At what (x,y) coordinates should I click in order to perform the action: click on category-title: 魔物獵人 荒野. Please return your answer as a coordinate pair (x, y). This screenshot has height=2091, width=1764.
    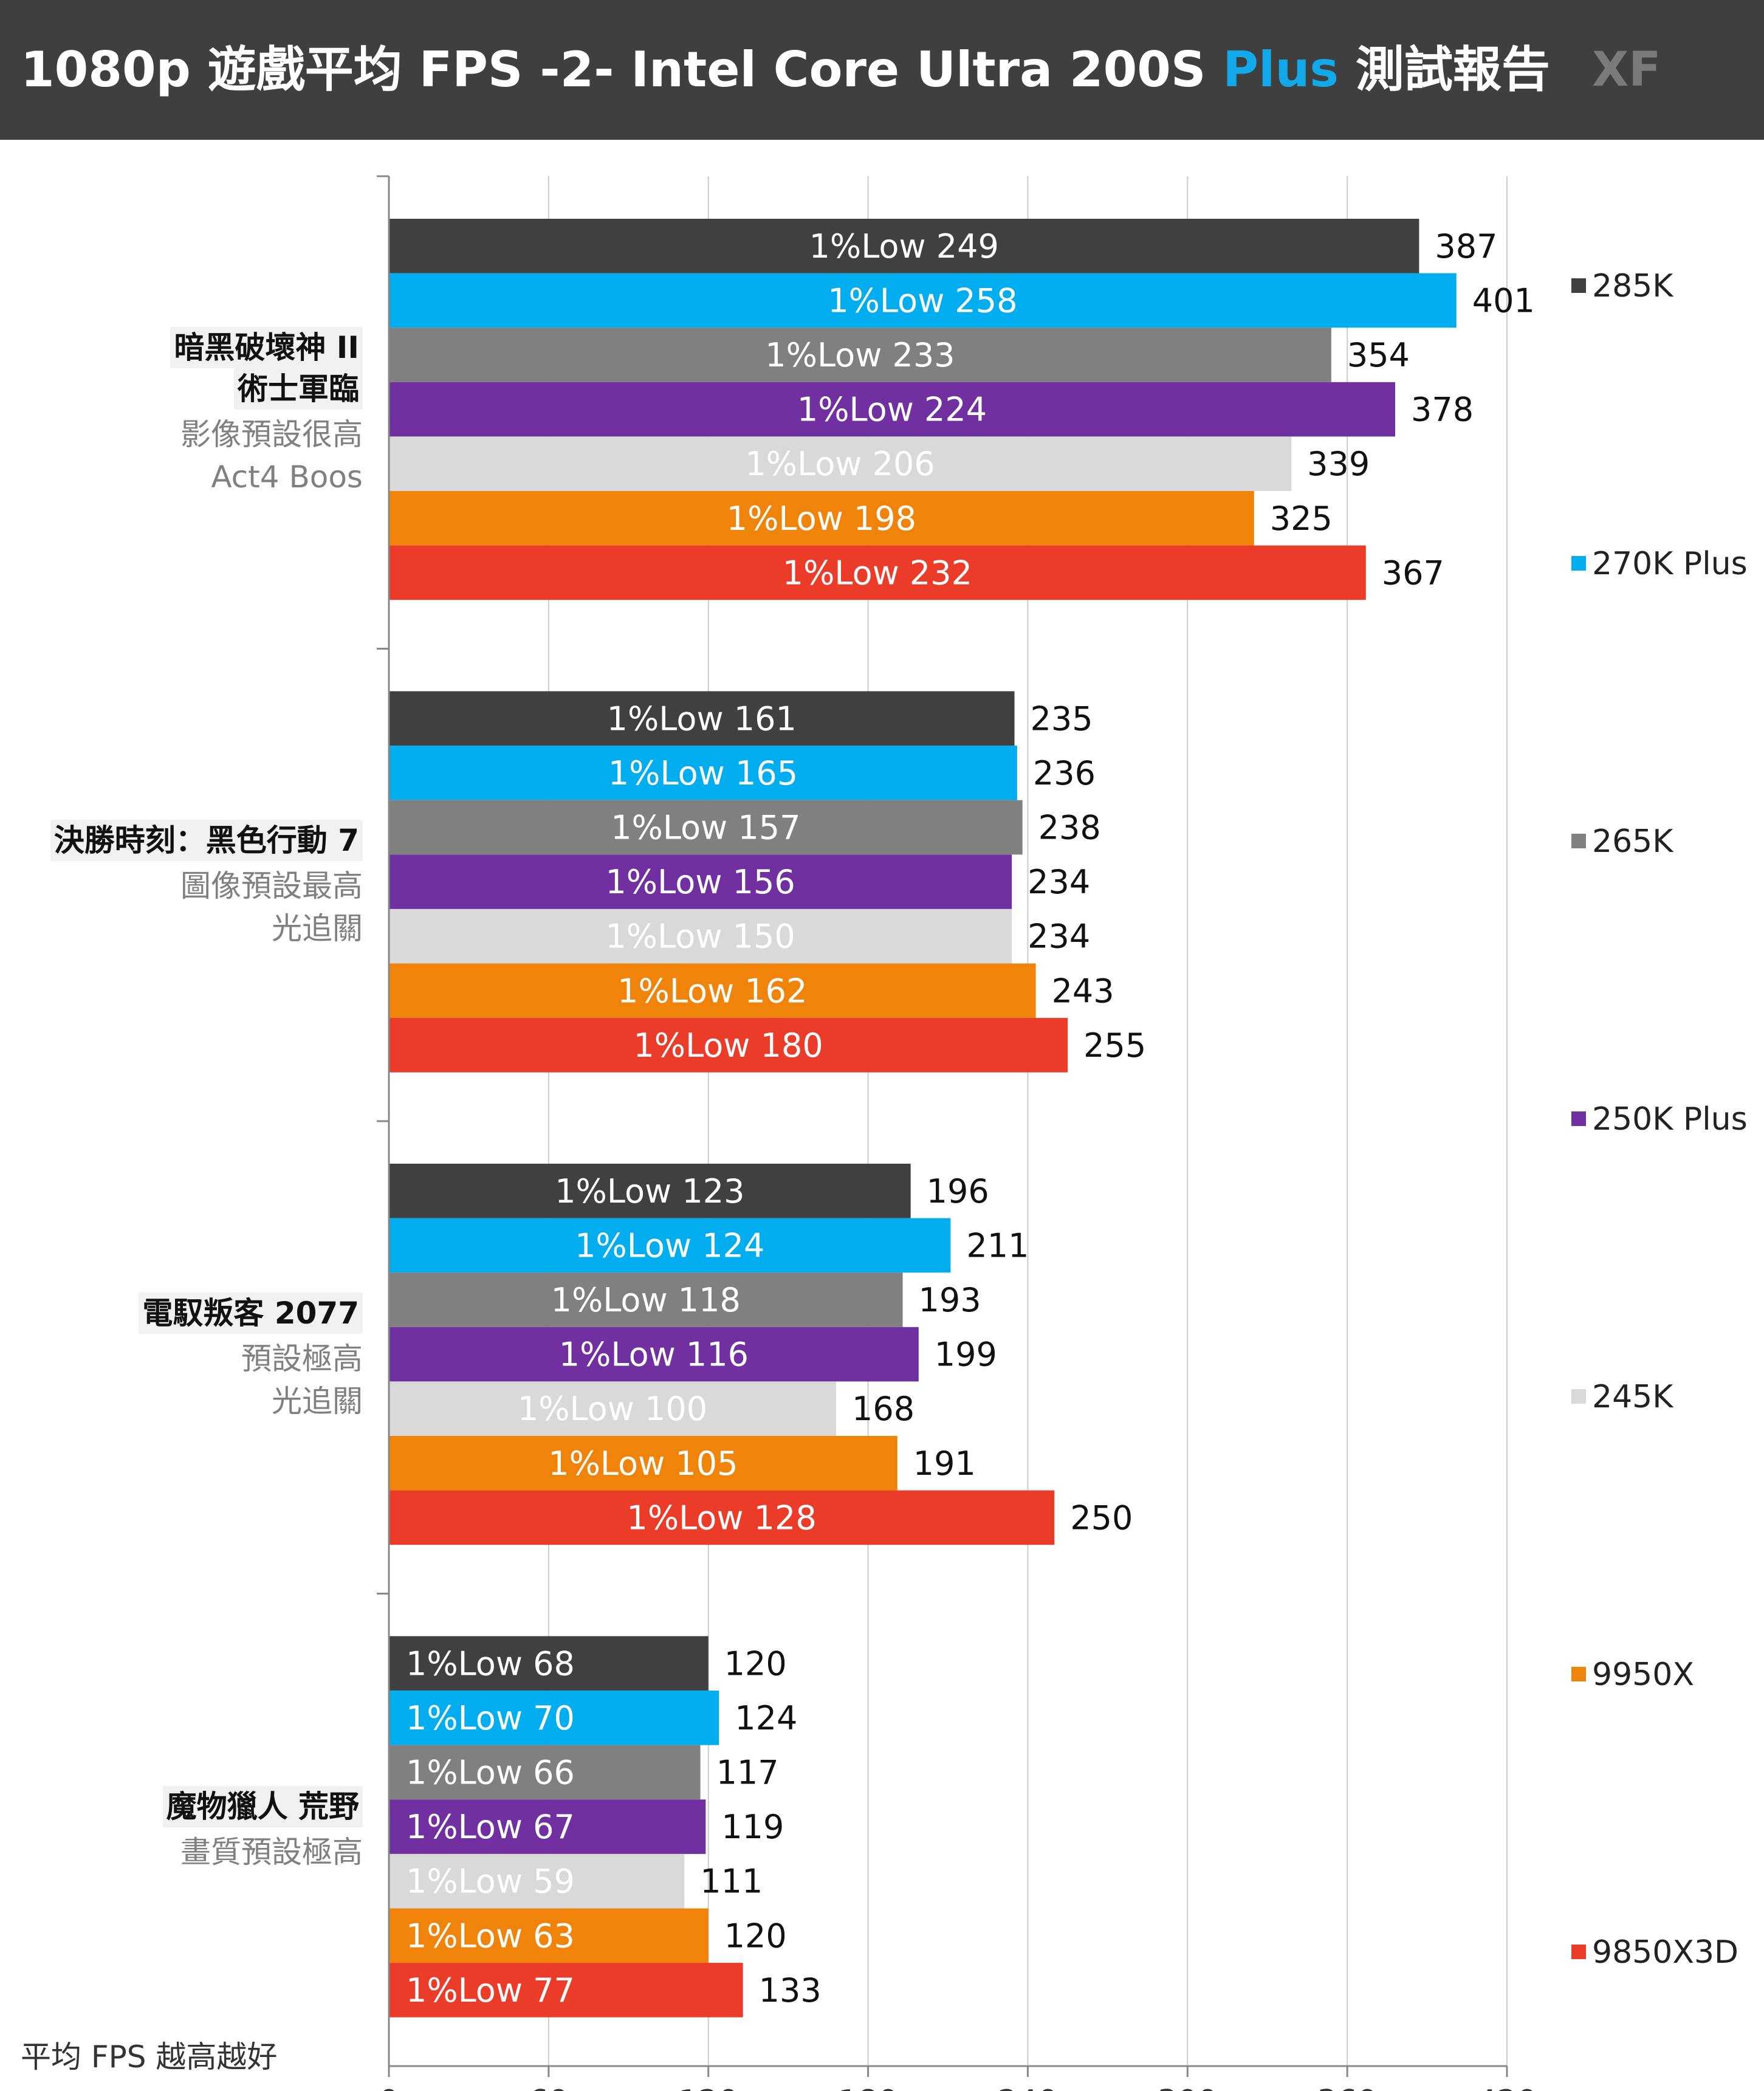
    Looking at the image, I should click on (262, 1807).